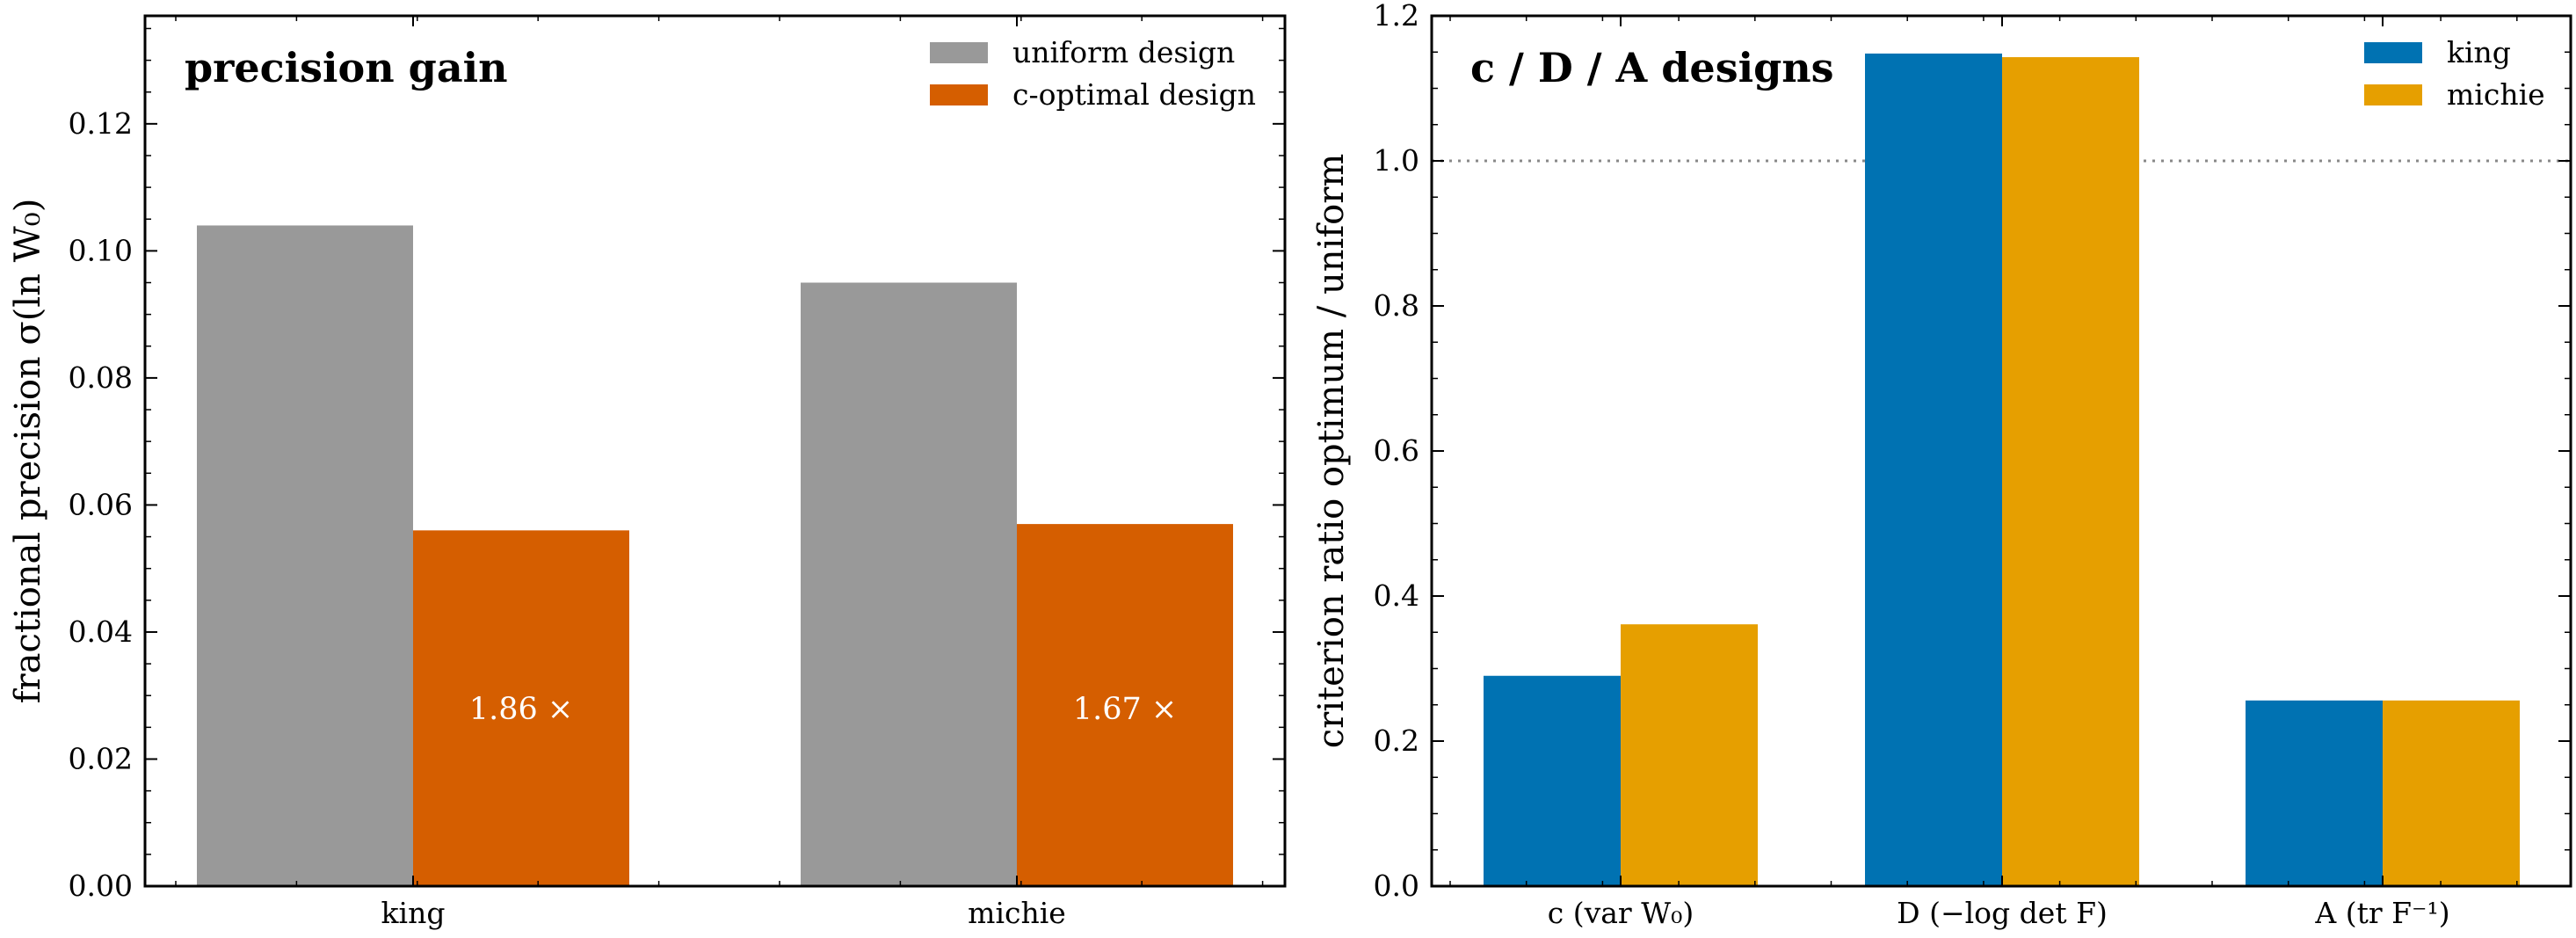 Image resolution: width=2576 pixels, height=938 pixels. Describe the element at coordinates (101, 250) in the screenshot. I see `y-tick-label: 0.10` at that location.